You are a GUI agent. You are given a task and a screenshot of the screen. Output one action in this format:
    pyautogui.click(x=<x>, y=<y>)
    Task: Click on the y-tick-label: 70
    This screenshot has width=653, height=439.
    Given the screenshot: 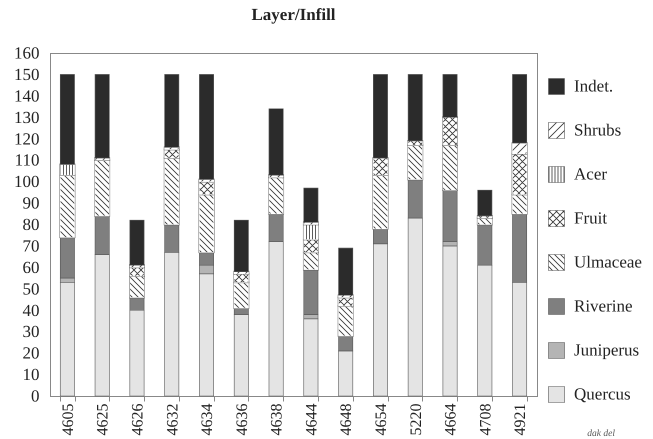 What is the action you would take?
    pyautogui.click(x=31, y=246)
    